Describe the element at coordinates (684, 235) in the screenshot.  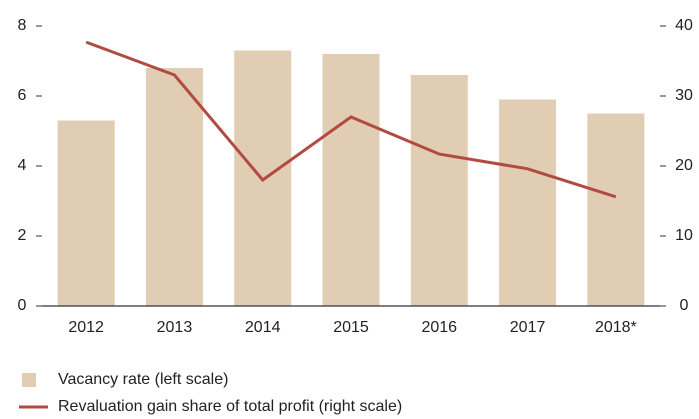
I see `y2-tick-label: 10` at that location.